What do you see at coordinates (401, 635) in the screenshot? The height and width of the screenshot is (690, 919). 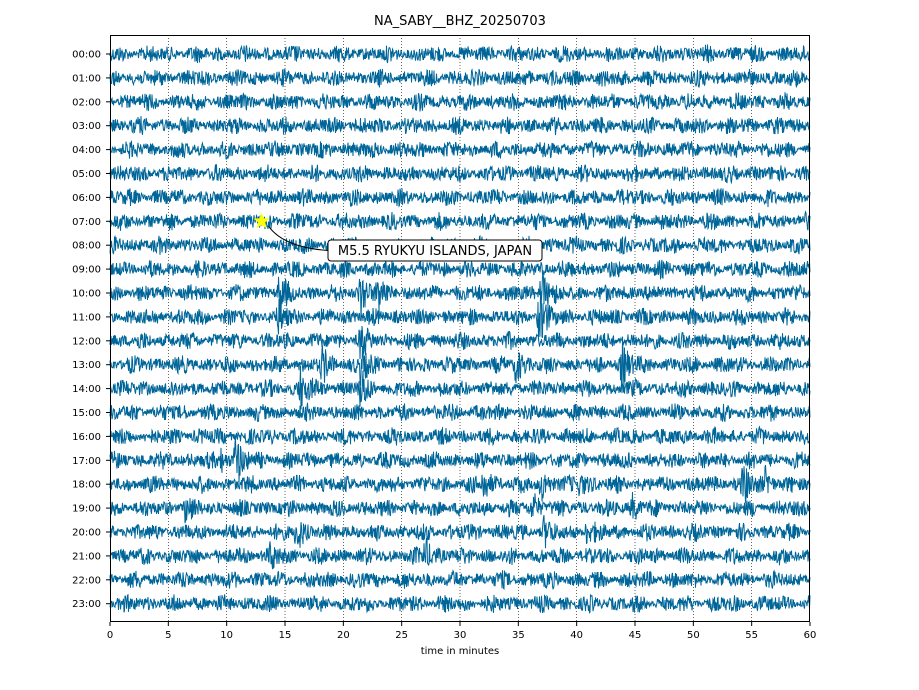 I see `x-tick-label: 25` at bounding box center [401, 635].